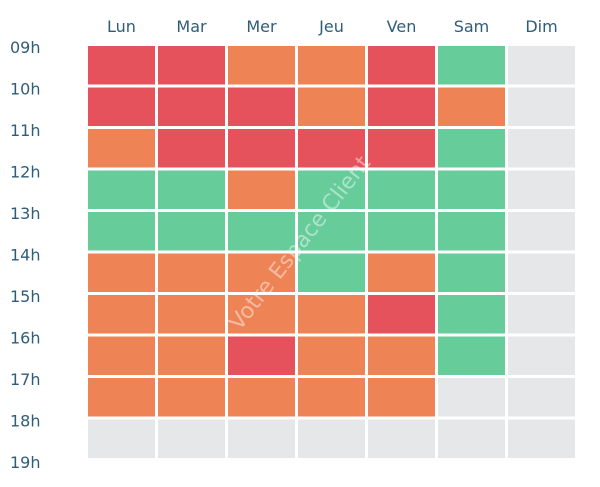 Image resolution: width=600 pixels, height=487 pixels. I want to click on heatmap-cell-15h-Dim, so click(541, 314).